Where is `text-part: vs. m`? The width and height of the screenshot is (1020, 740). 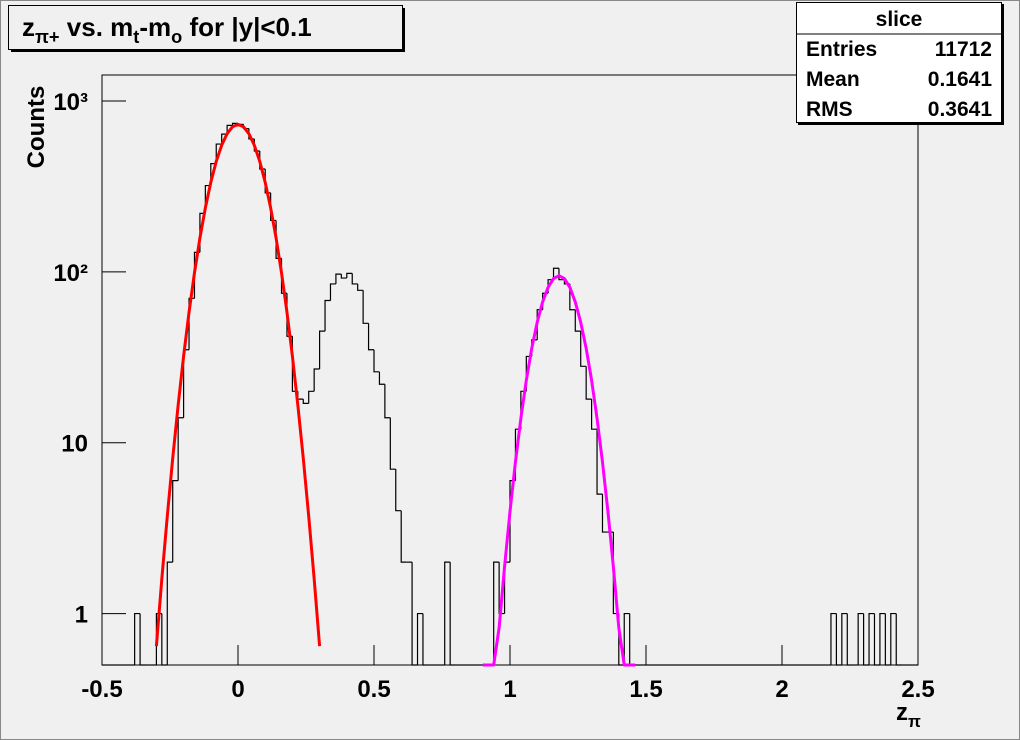 text-part: vs. m is located at coordinates (97, 27).